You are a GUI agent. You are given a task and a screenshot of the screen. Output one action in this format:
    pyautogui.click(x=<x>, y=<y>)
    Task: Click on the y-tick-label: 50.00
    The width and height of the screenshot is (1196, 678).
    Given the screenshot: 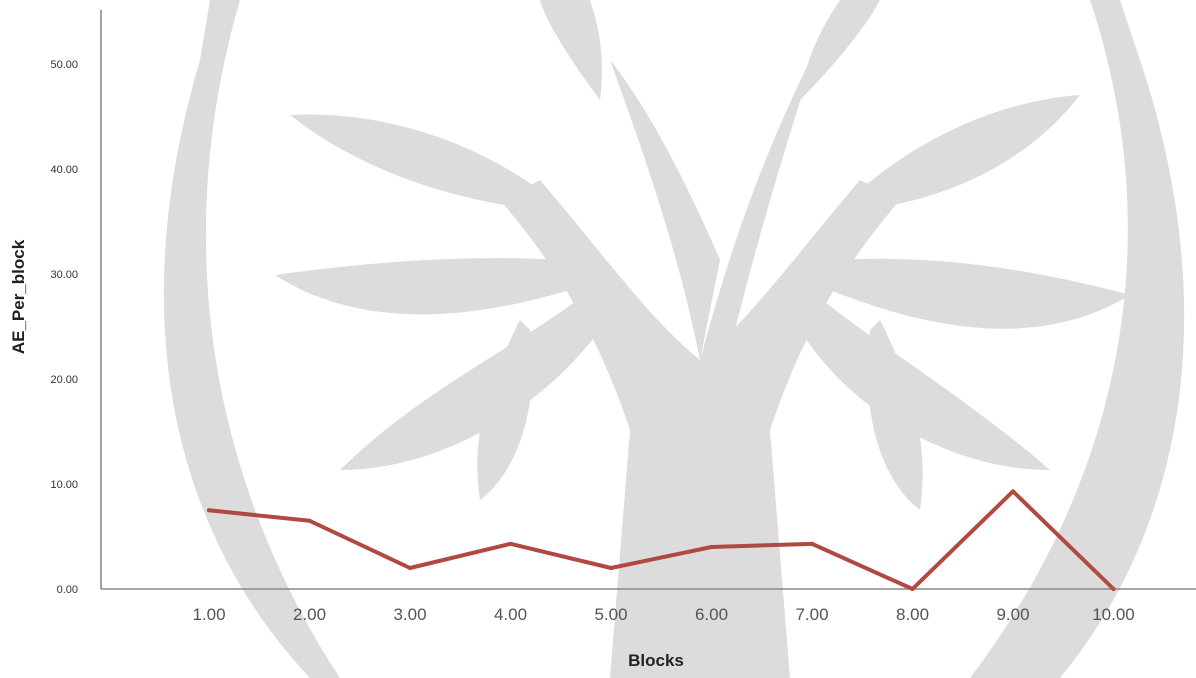 What is the action you would take?
    pyautogui.click(x=64, y=65)
    